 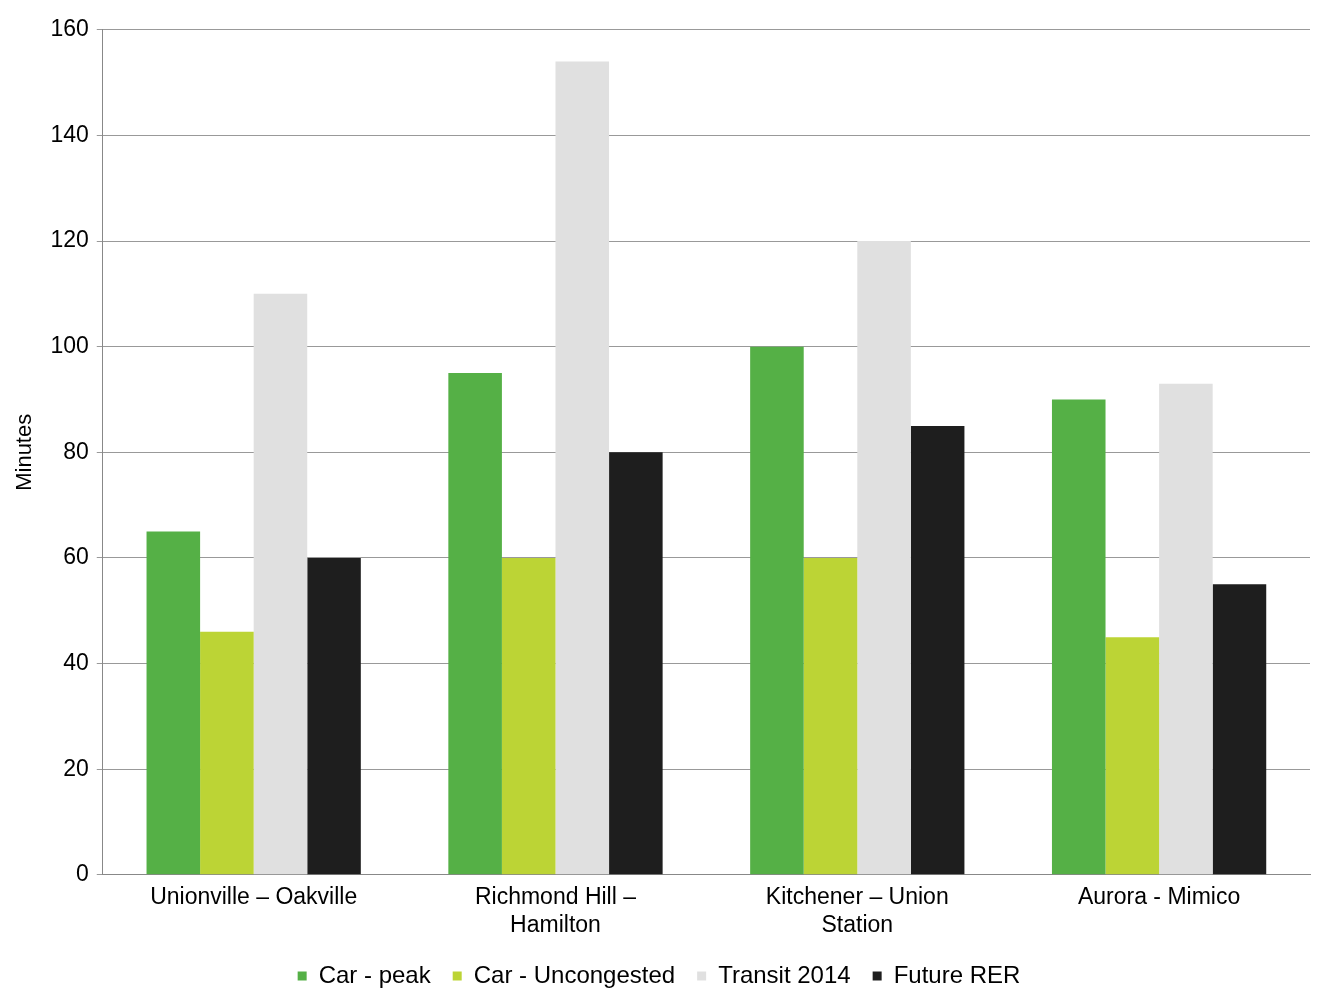 I want to click on y-tick-label: 20, so click(x=76, y=767).